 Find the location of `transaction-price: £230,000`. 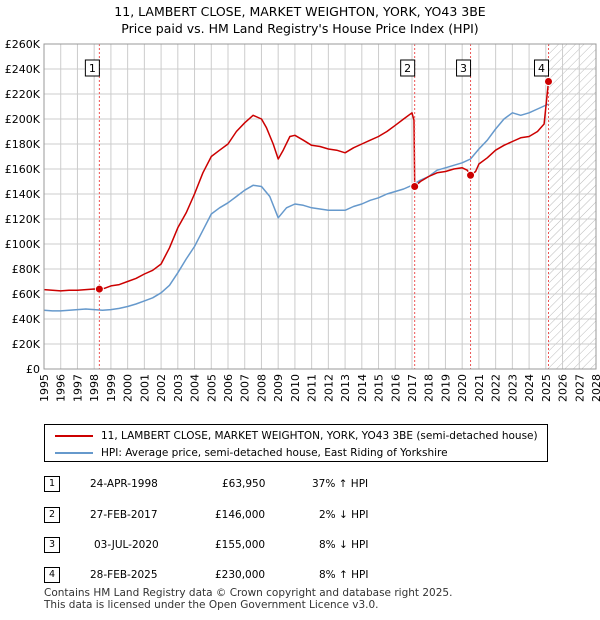

transaction-price: £230,000 is located at coordinates (240, 575).